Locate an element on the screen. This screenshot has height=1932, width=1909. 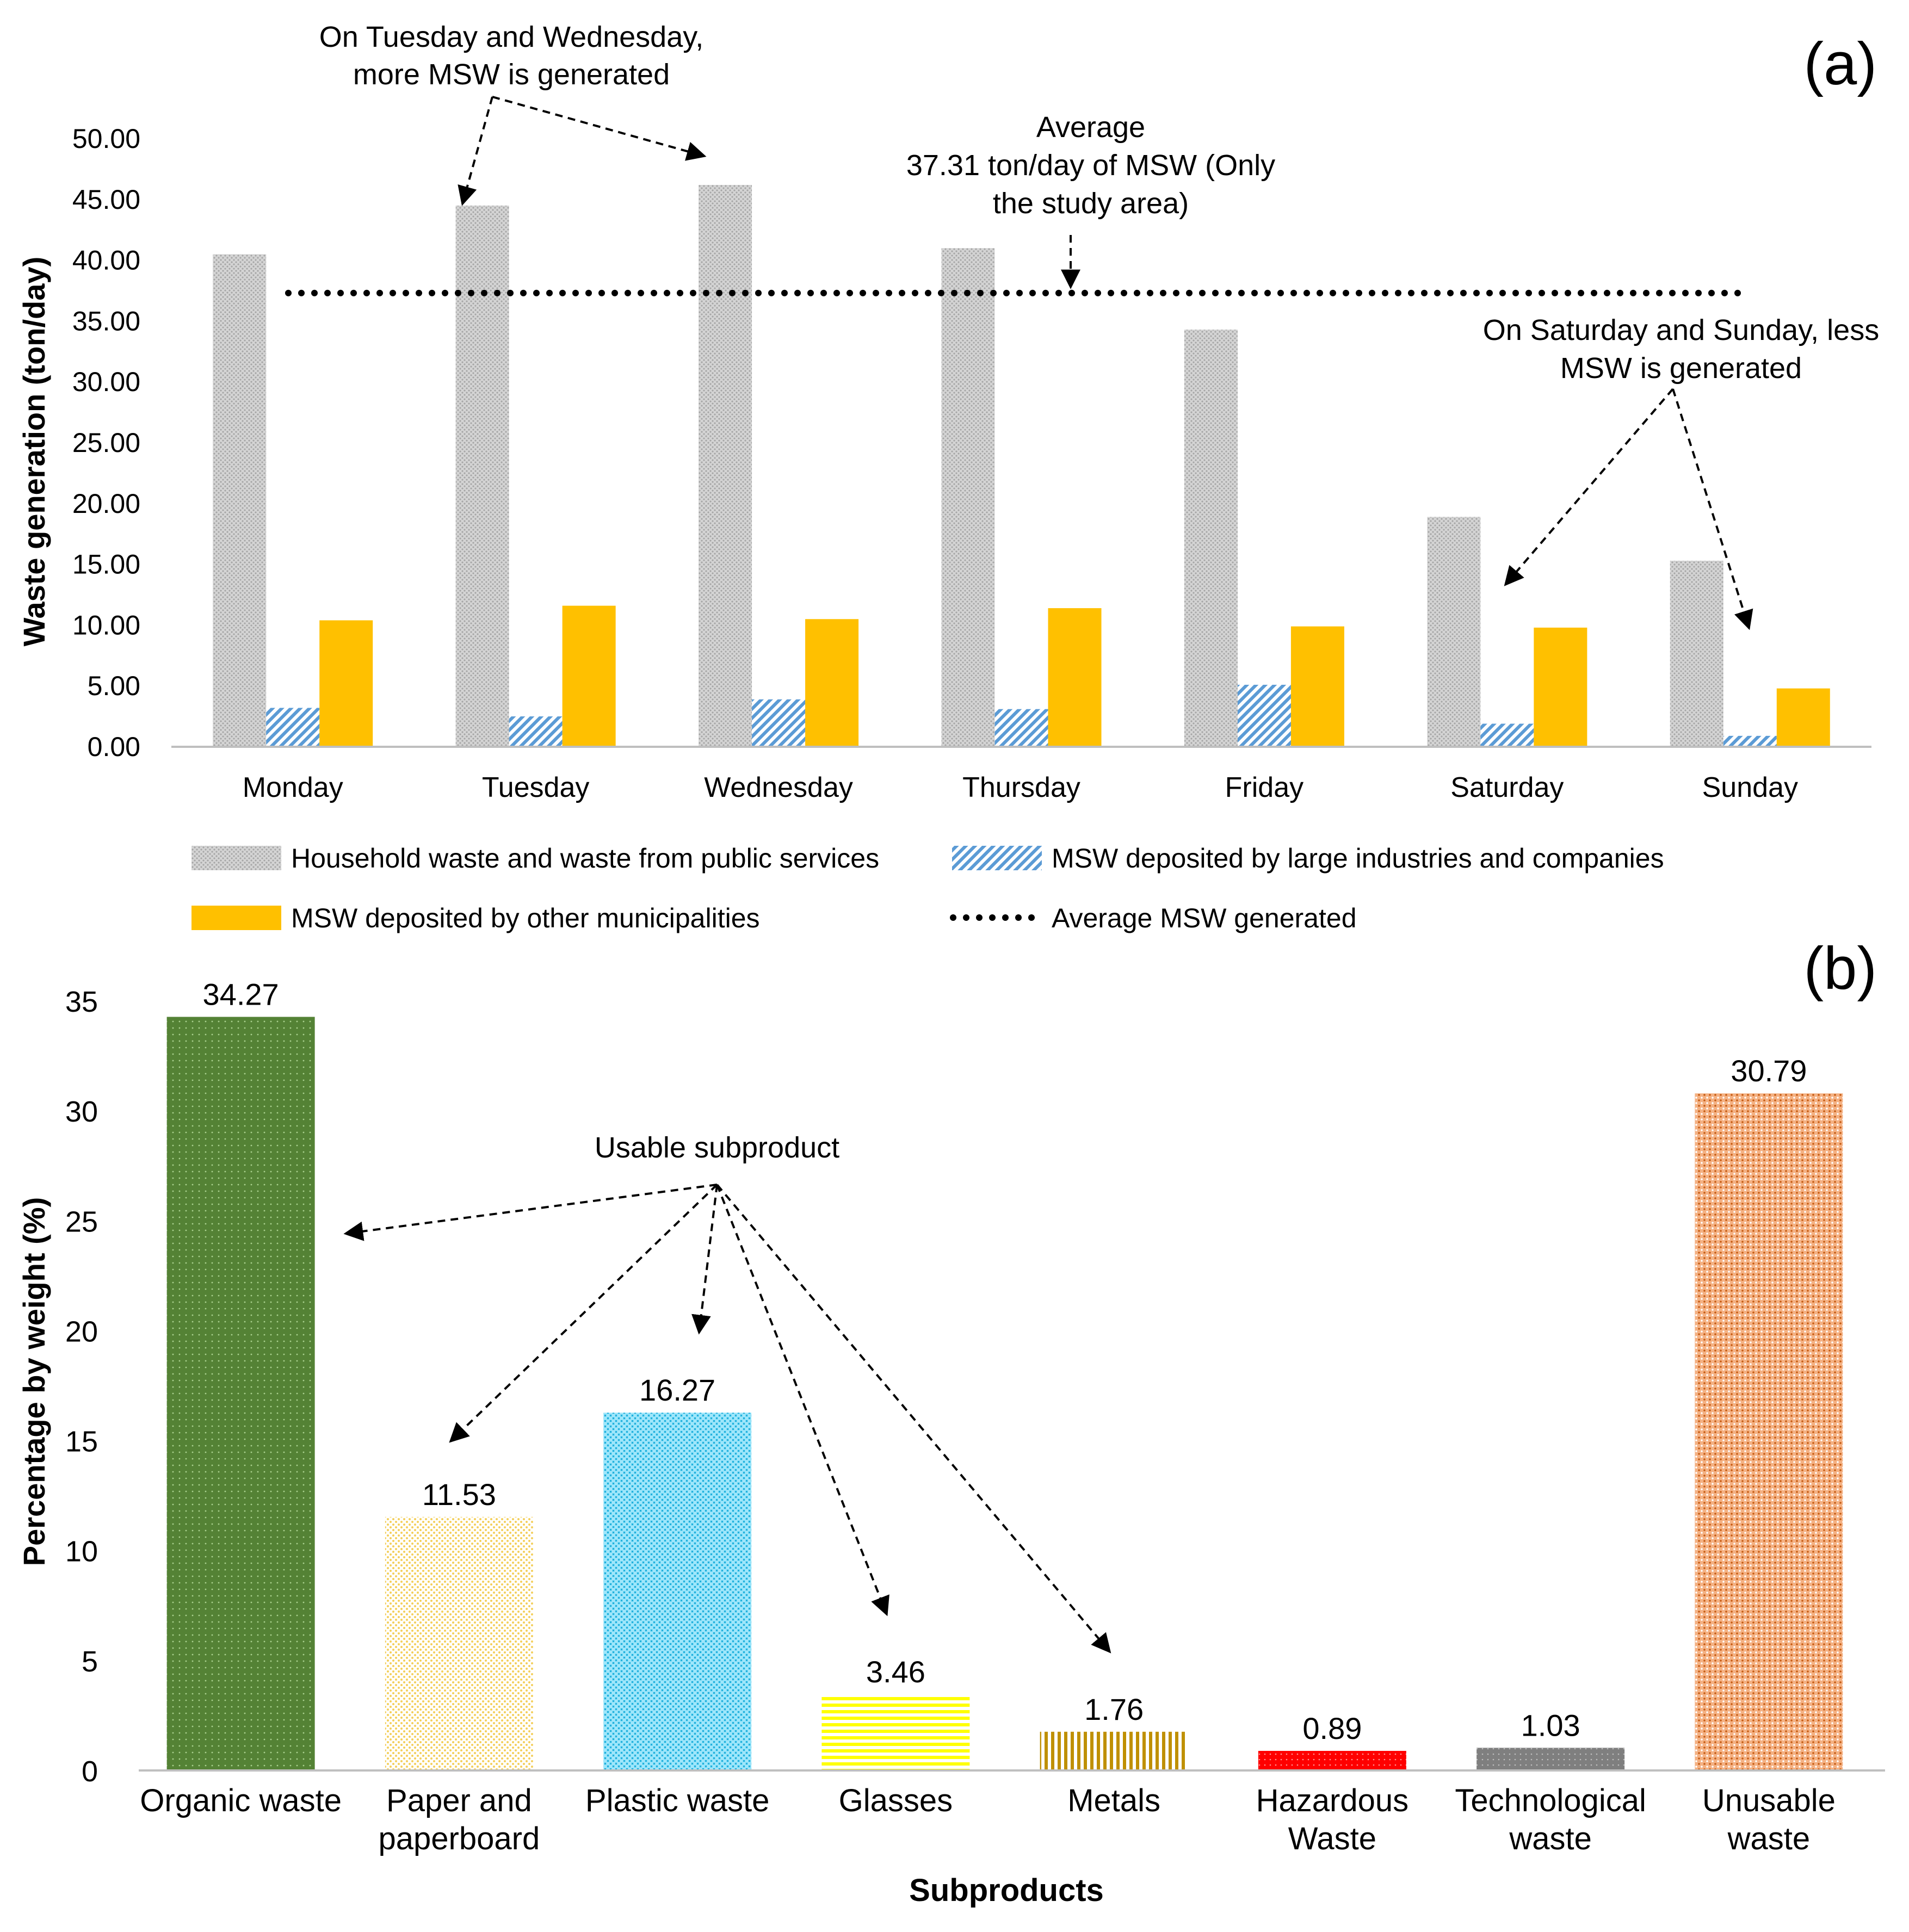
annotation-weekday-line-1: On Tuesday and Wednesday, is located at coordinates (511, 37).